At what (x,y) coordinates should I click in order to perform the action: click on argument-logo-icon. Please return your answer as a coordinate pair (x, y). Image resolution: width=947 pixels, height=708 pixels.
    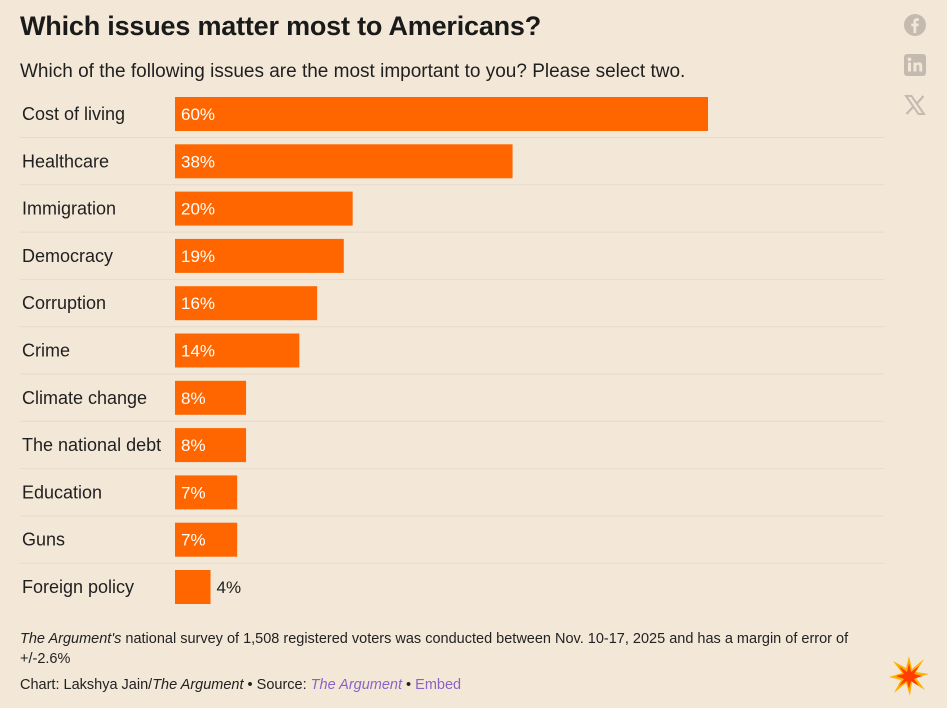
    Looking at the image, I should click on (909, 676).